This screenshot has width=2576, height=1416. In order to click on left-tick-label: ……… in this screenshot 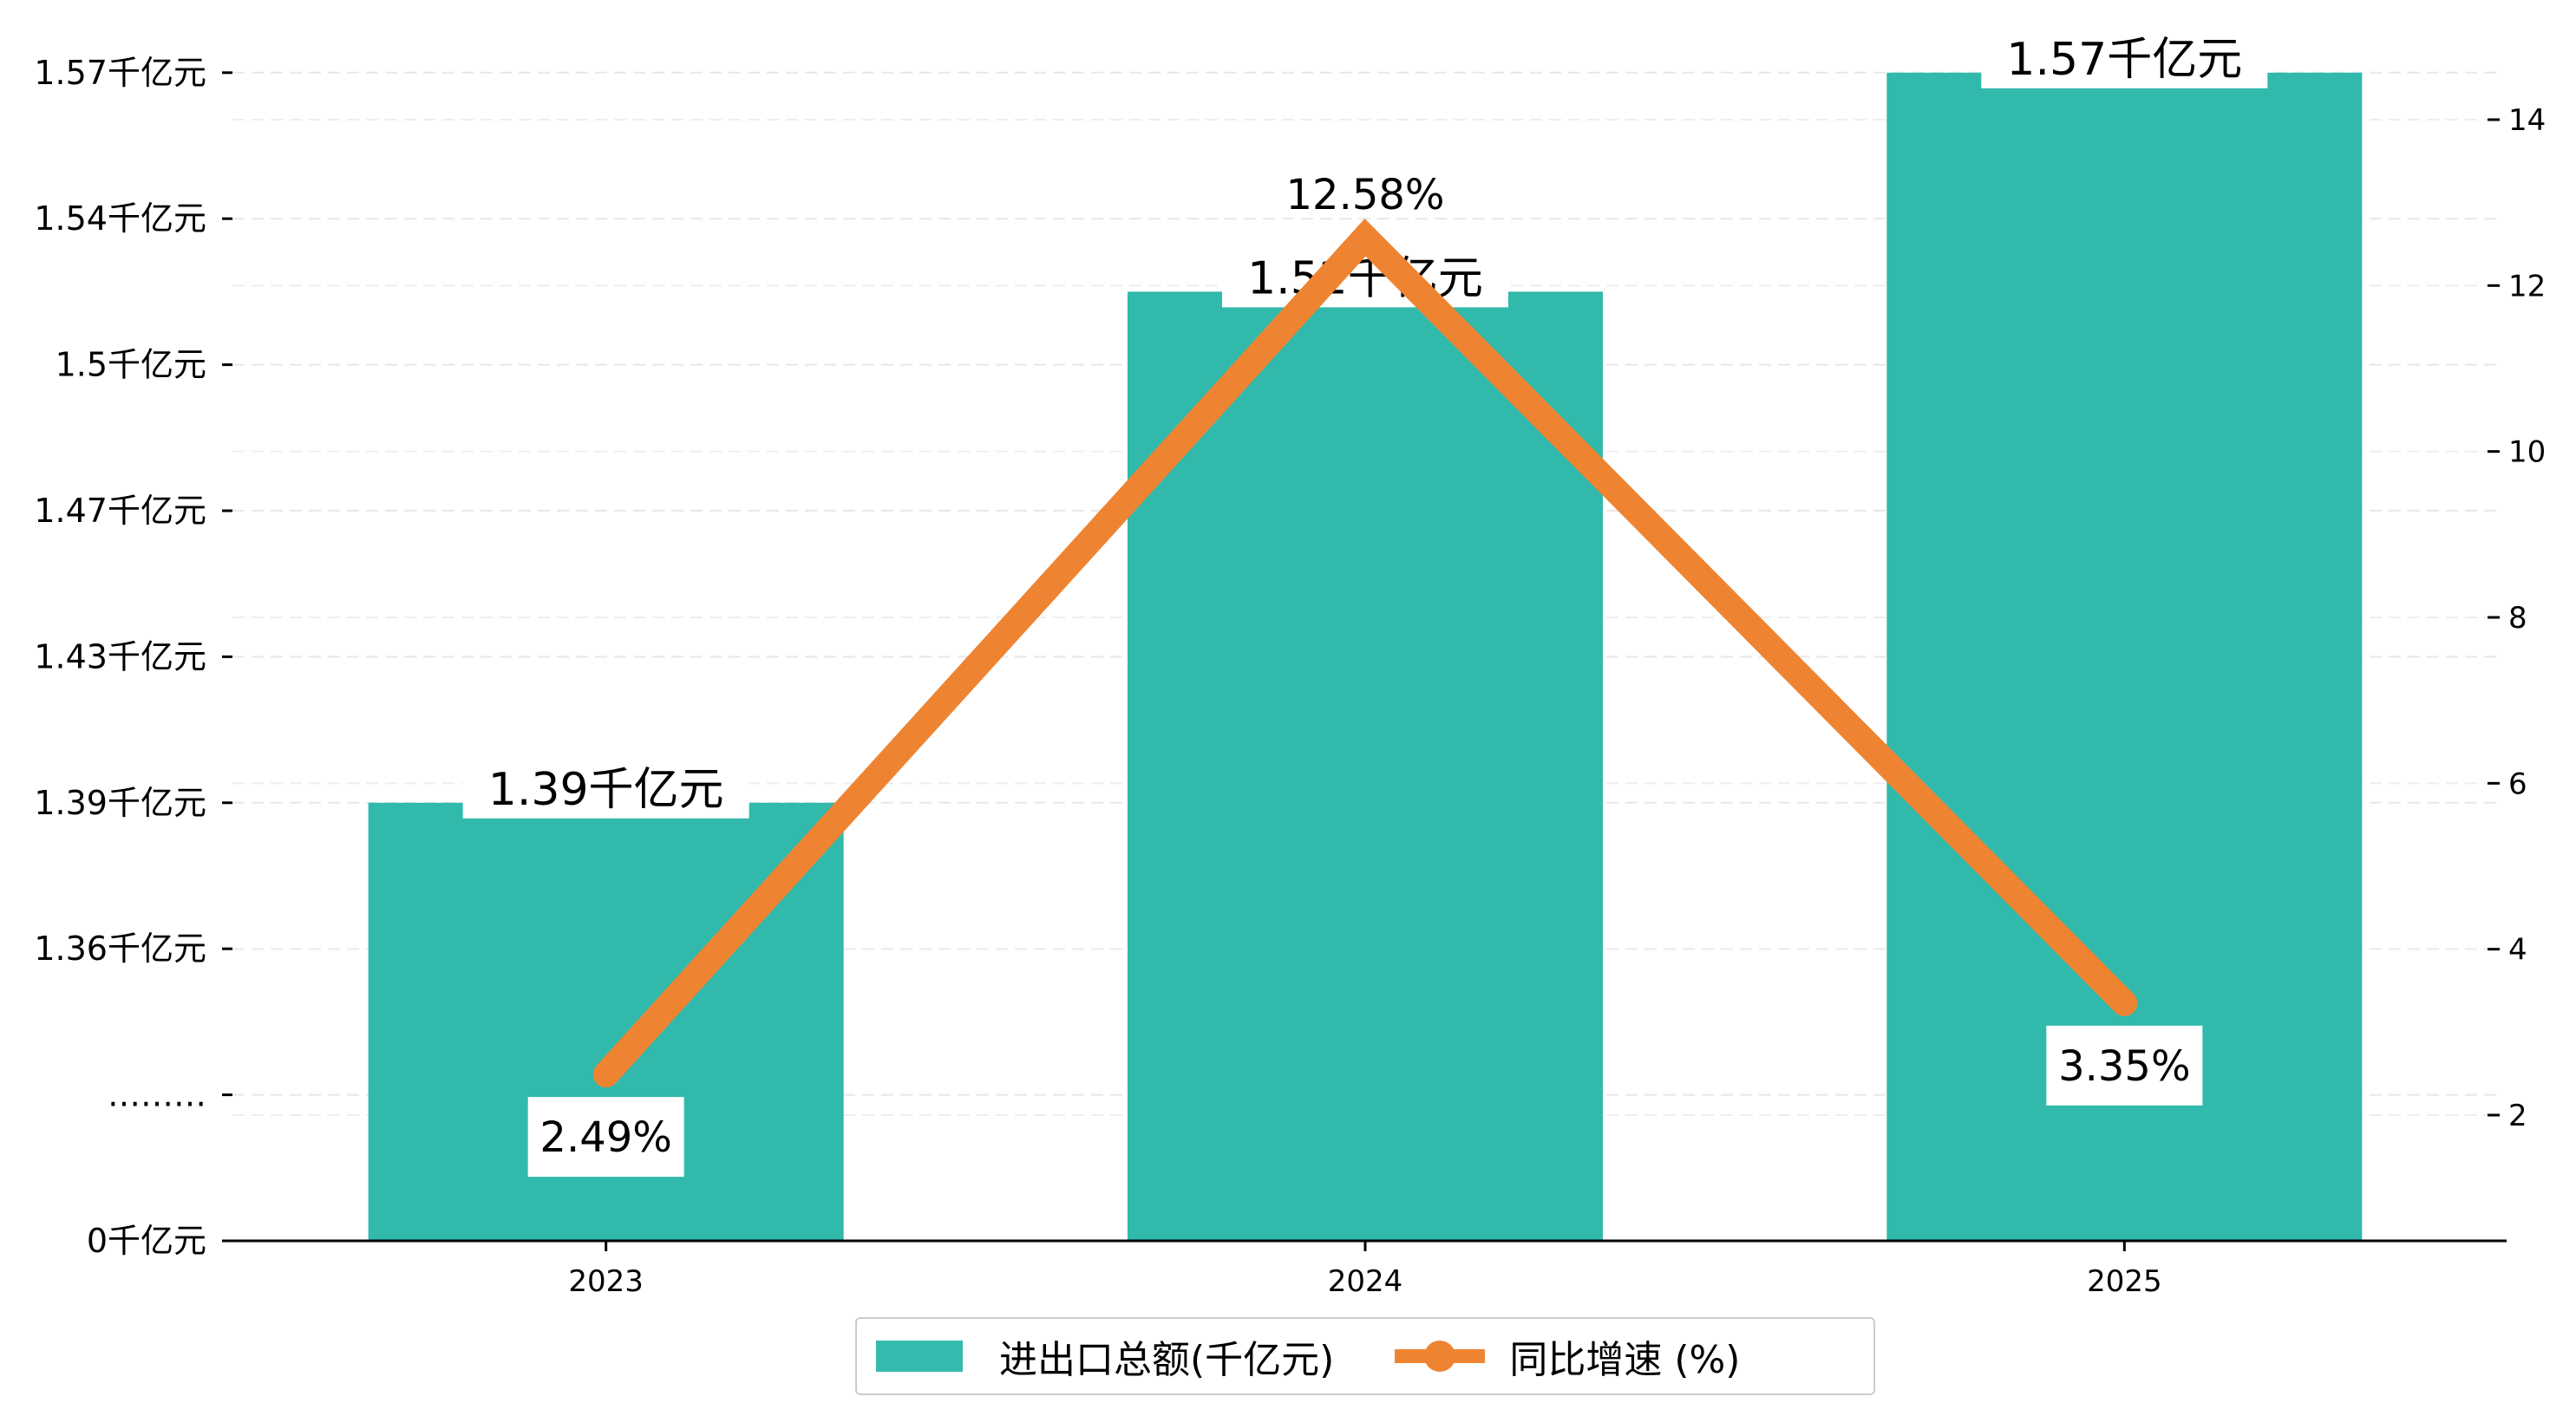, I will do `click(157, 1095)`.